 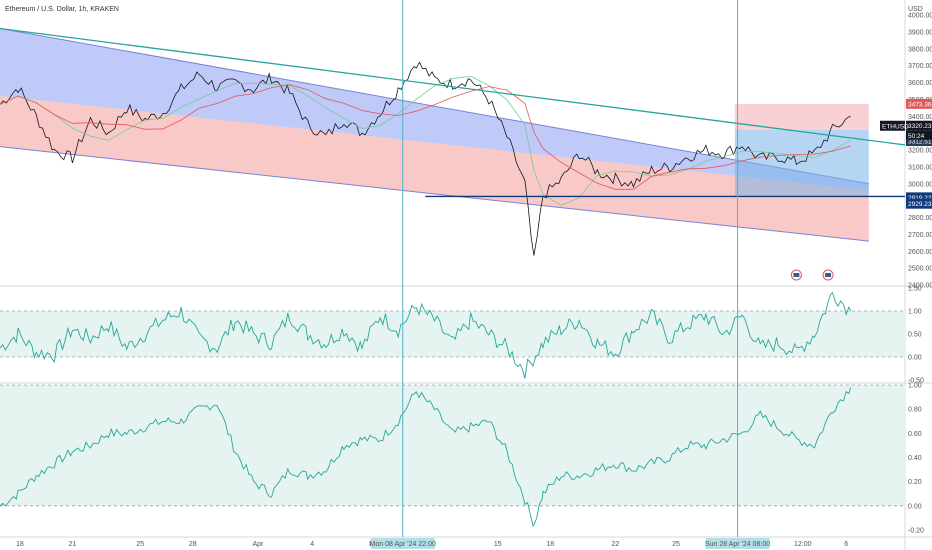 What do you see at coordinates (801, 162) in the screenshot?
I see `stop-zone` at bounding box center [801, 162].